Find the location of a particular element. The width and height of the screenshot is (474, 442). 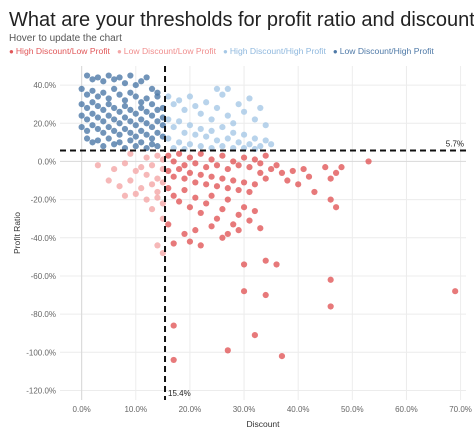

legend-label: High Discount/High Profit is located at coordinates (277, 51).